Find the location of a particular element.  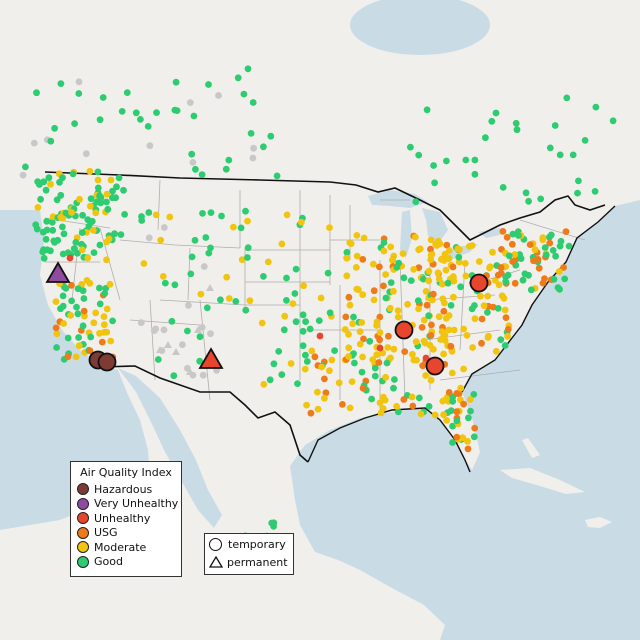

triangle-icon is located at coordinates (216, 562).